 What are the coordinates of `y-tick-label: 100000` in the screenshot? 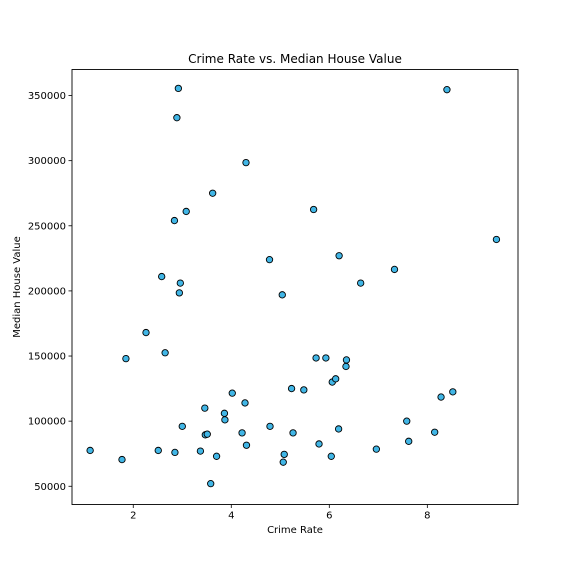 It's located at (47, 422).